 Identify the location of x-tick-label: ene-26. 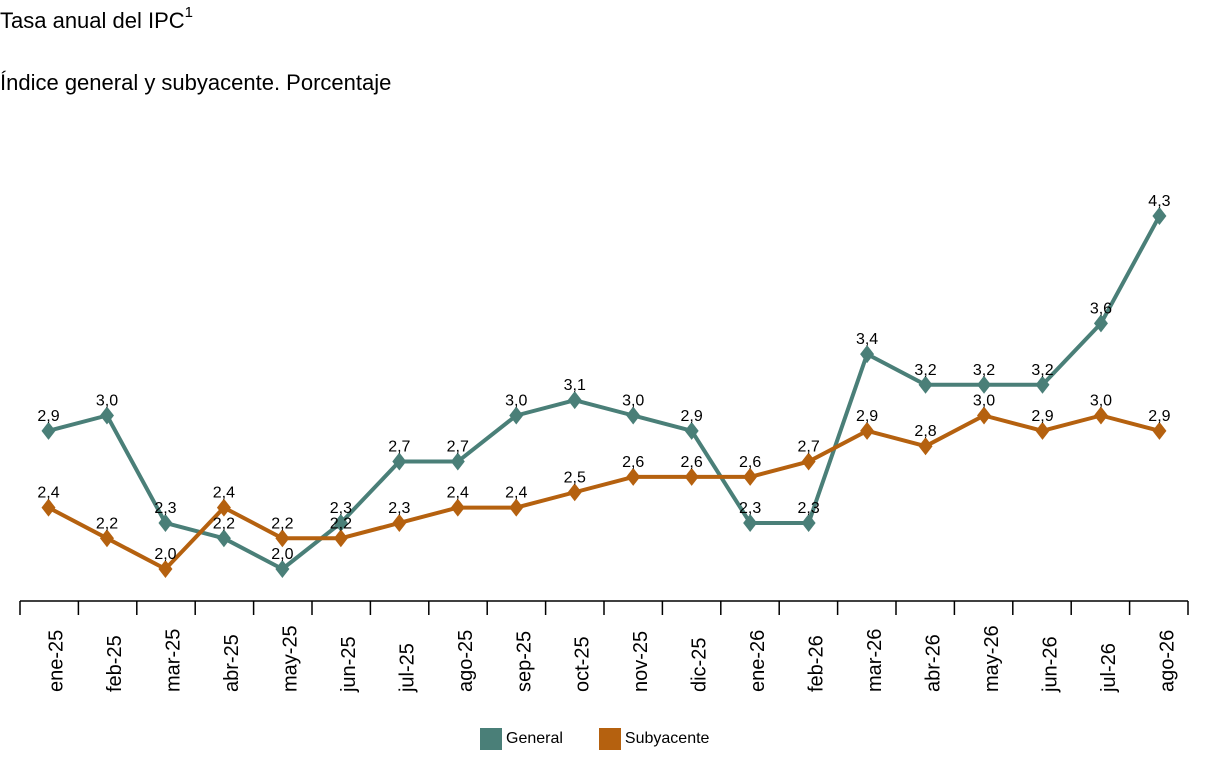
(758, 661).